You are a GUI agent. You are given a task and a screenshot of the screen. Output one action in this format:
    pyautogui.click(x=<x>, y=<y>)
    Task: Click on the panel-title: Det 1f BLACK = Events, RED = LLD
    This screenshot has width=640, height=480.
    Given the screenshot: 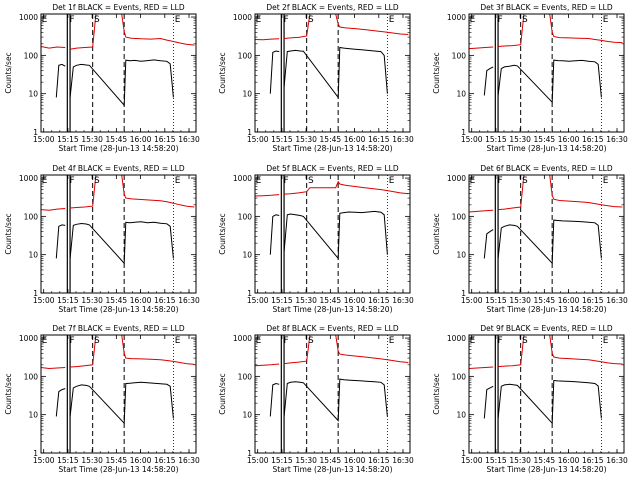 What is the action you would take?
    pyautogui.click(x=118, y=7)
    